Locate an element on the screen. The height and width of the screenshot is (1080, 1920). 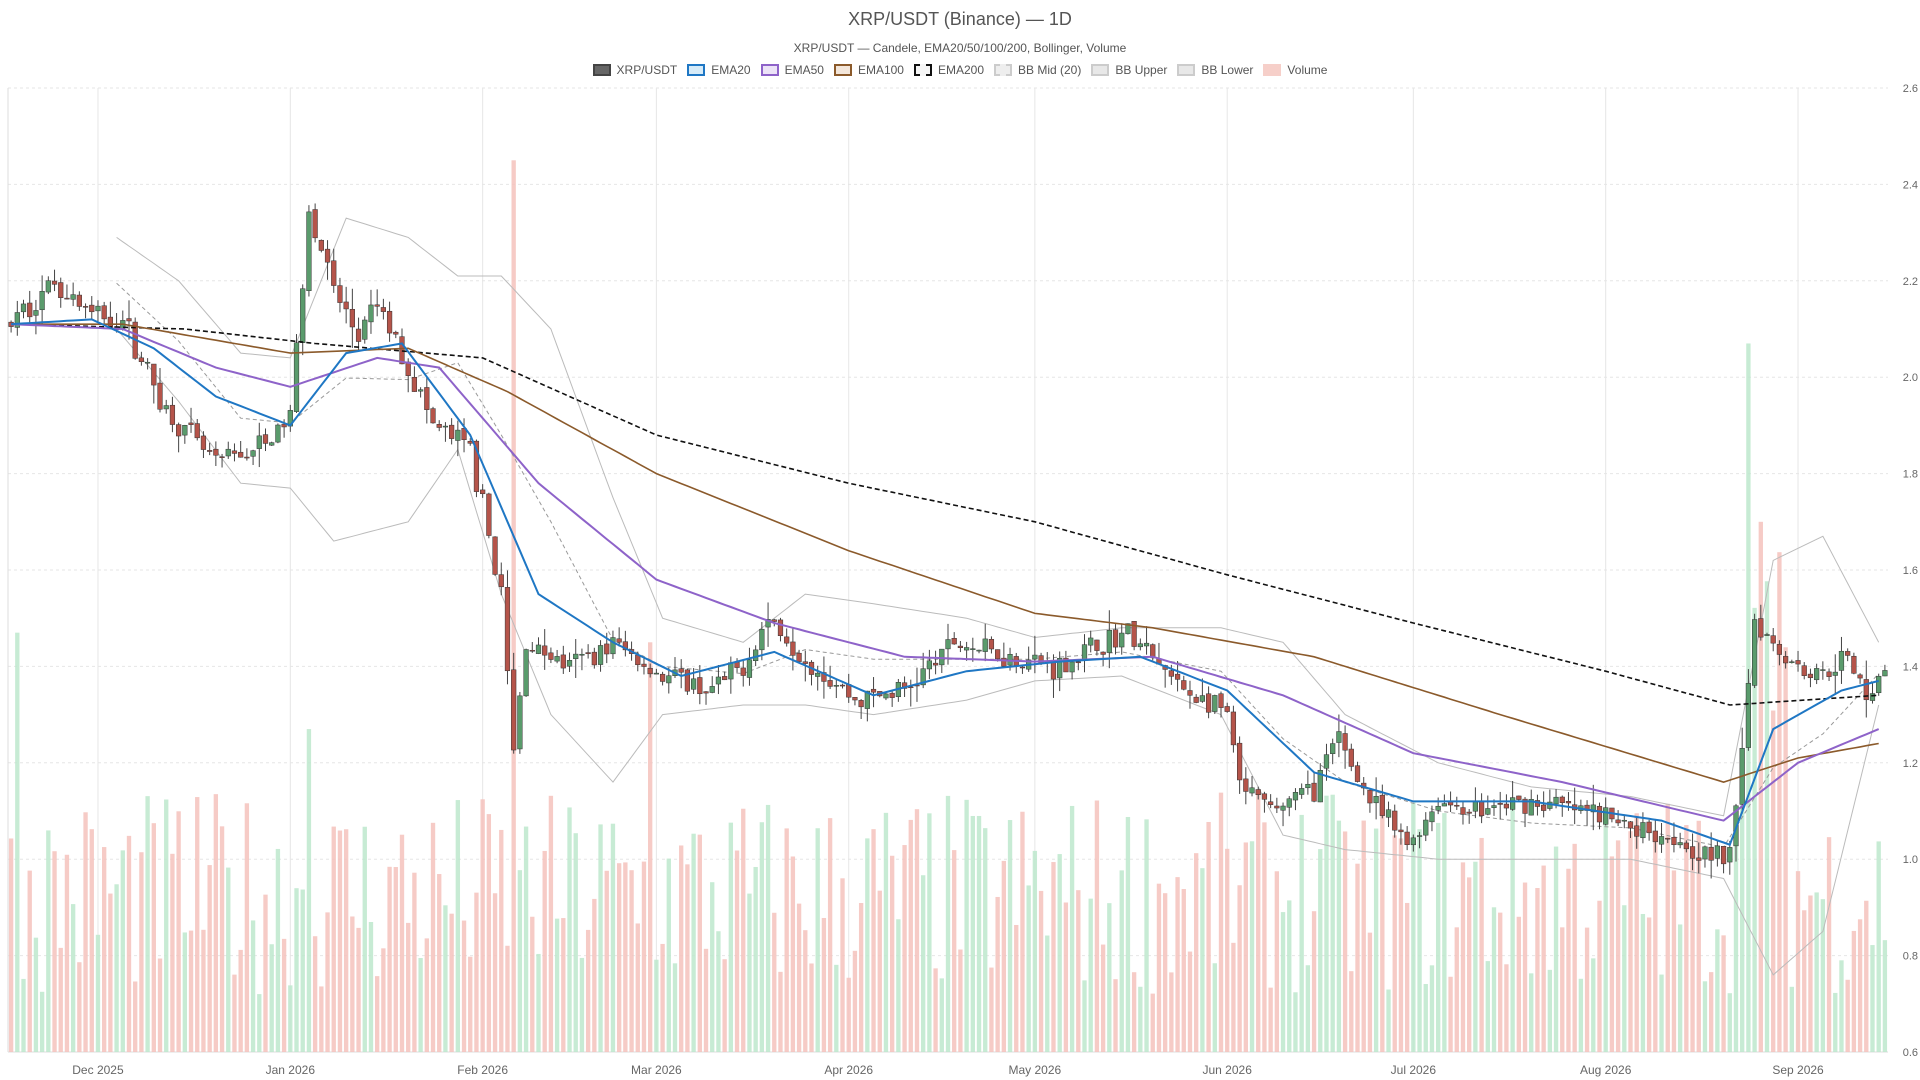
legend-label: Volume is located at coordinates (1307, 70).